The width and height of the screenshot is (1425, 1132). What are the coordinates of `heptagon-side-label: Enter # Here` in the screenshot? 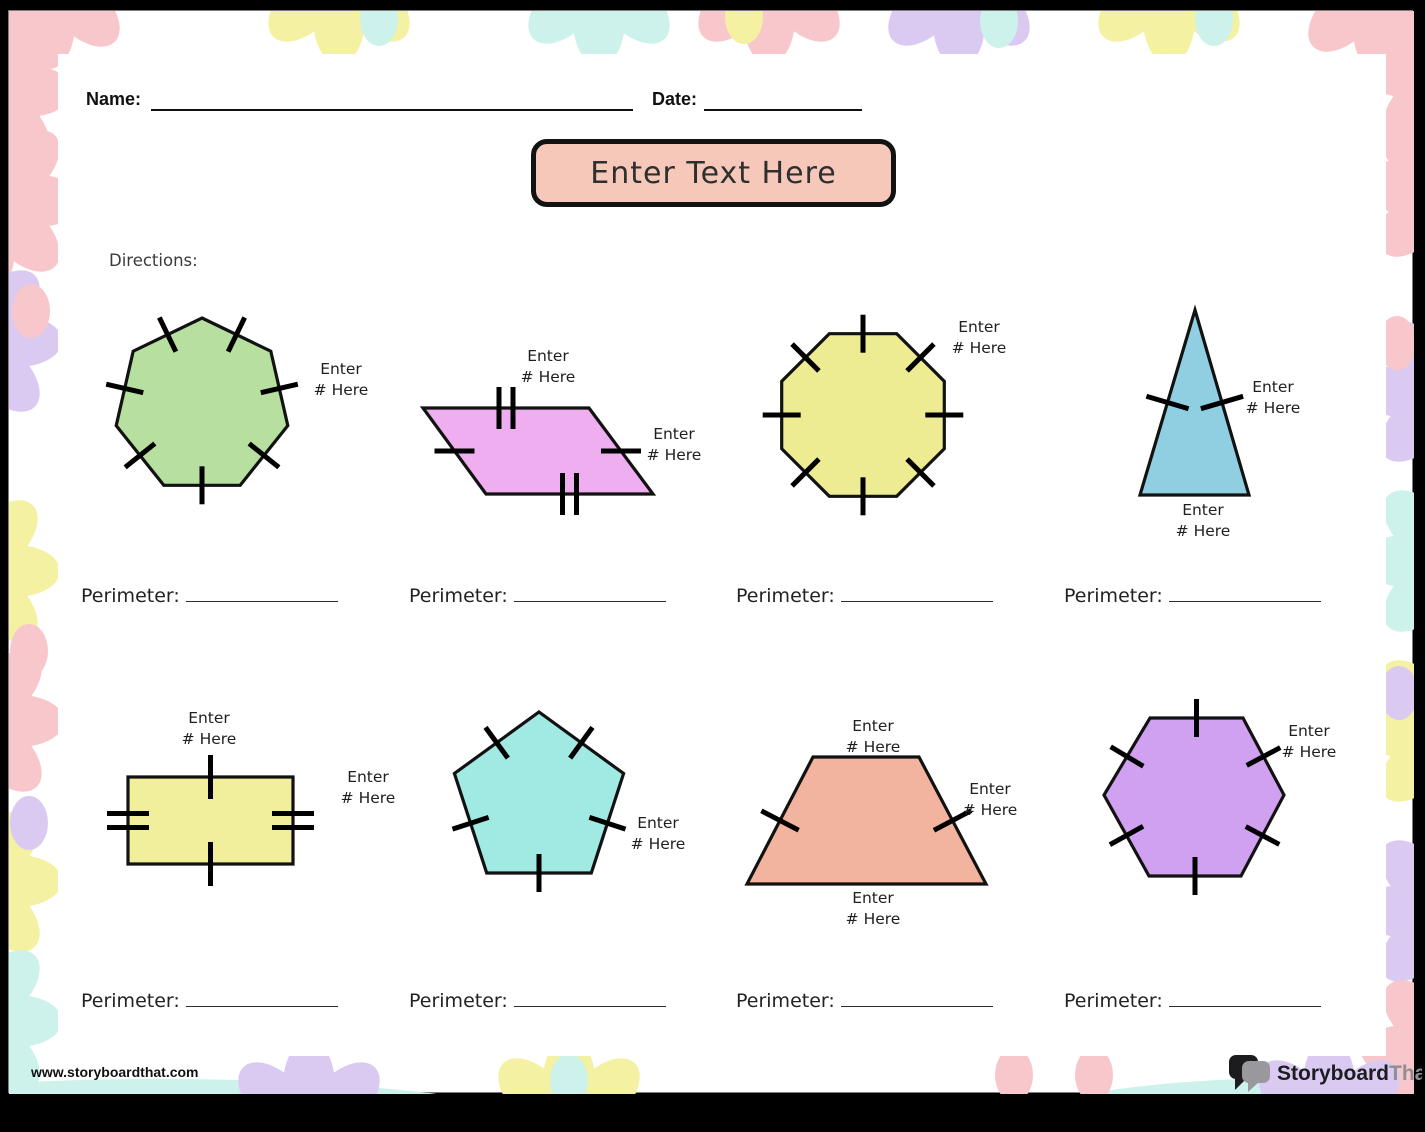 It's located at (341, 379).